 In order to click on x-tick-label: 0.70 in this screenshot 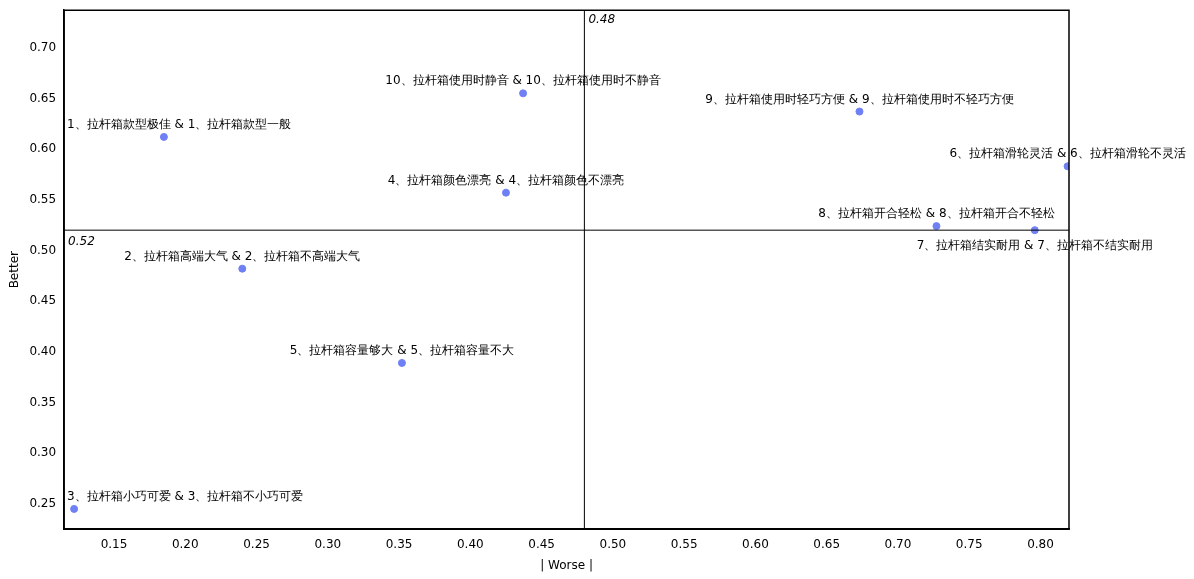, I will do `click(898, 543)`.